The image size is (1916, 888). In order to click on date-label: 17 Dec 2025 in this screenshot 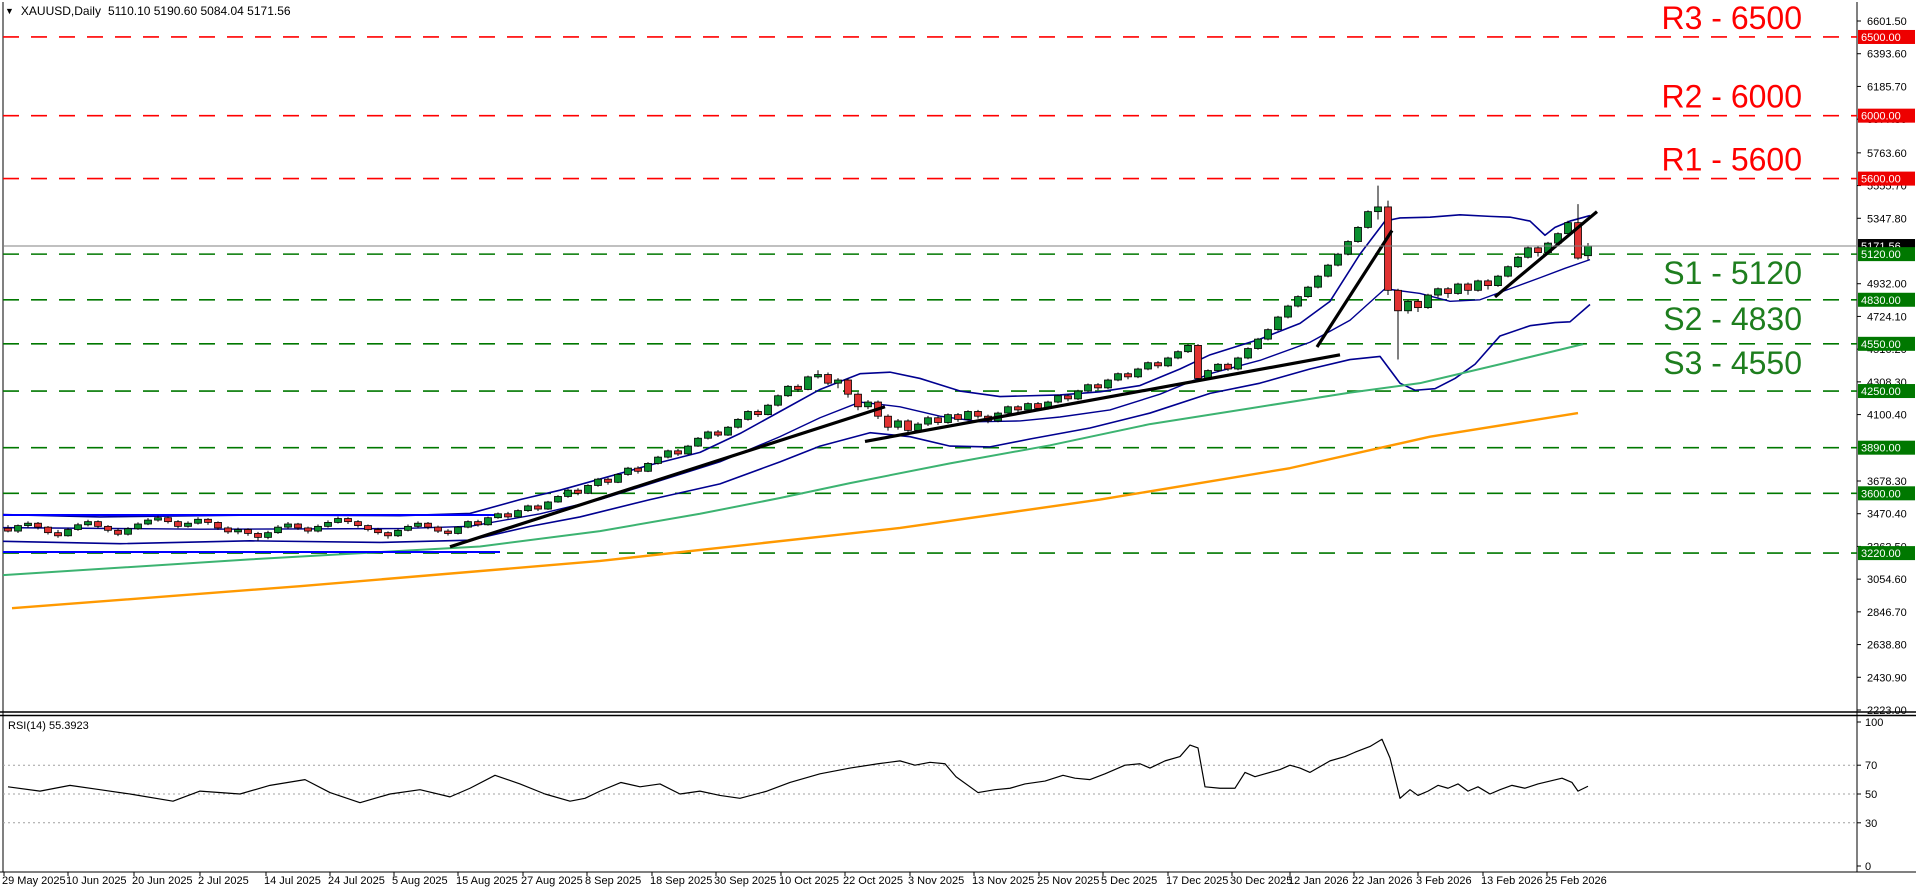, I will do `click(1197, 881)`.